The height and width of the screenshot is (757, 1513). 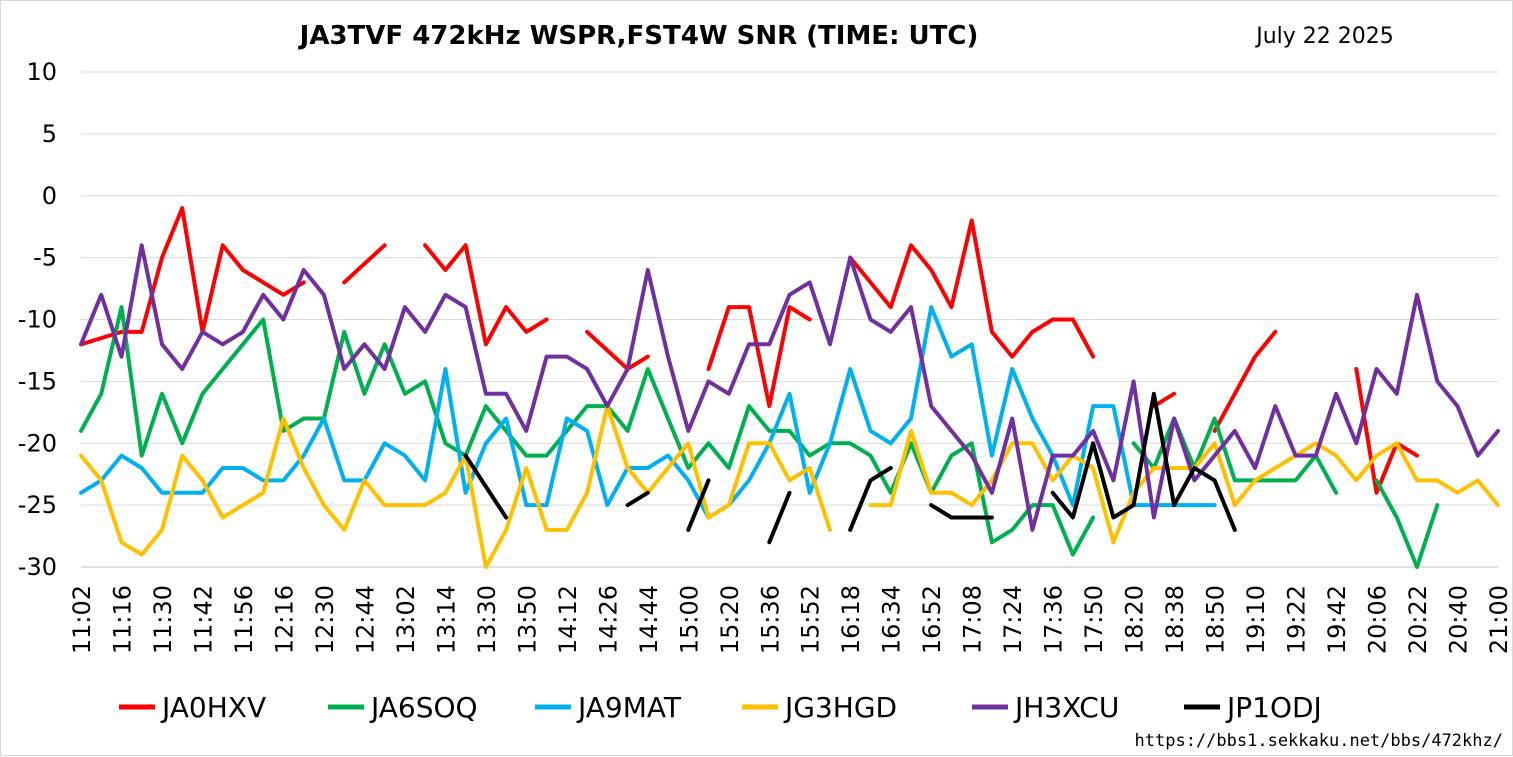 What do you see at coordinates (973, 619) in the screenshot?
I see `x-tick-label: 17:08` at bounding box center [973, 619].